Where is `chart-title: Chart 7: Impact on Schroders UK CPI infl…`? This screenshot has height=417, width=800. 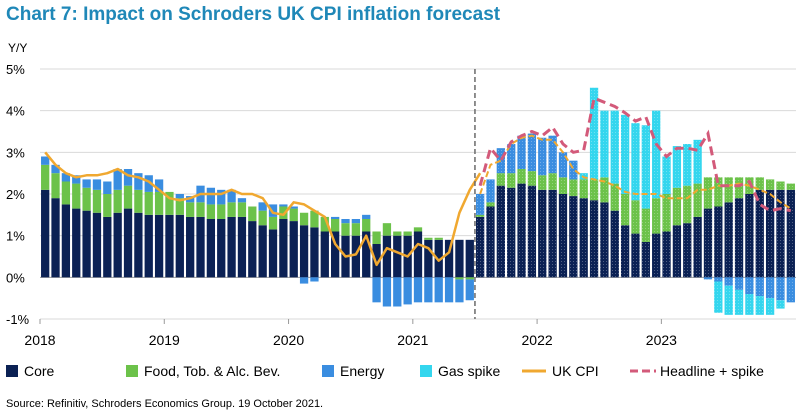
chart-title: Chart 7: Impact on Schroders UK CPI infl… is located at coordinates (253, 14).